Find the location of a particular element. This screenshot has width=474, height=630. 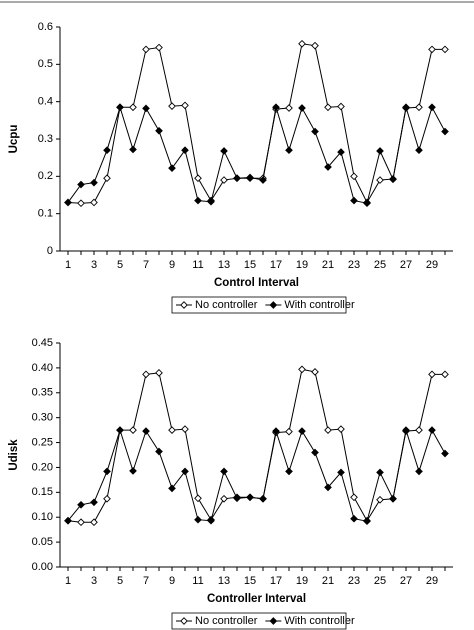

x-tick-label: 29 is located at coordinates (432, 581).